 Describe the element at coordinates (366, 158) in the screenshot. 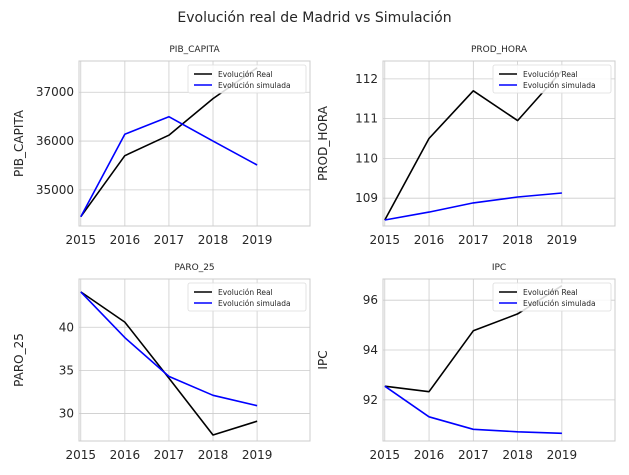

I see `y-tick-label: 110` at that location.